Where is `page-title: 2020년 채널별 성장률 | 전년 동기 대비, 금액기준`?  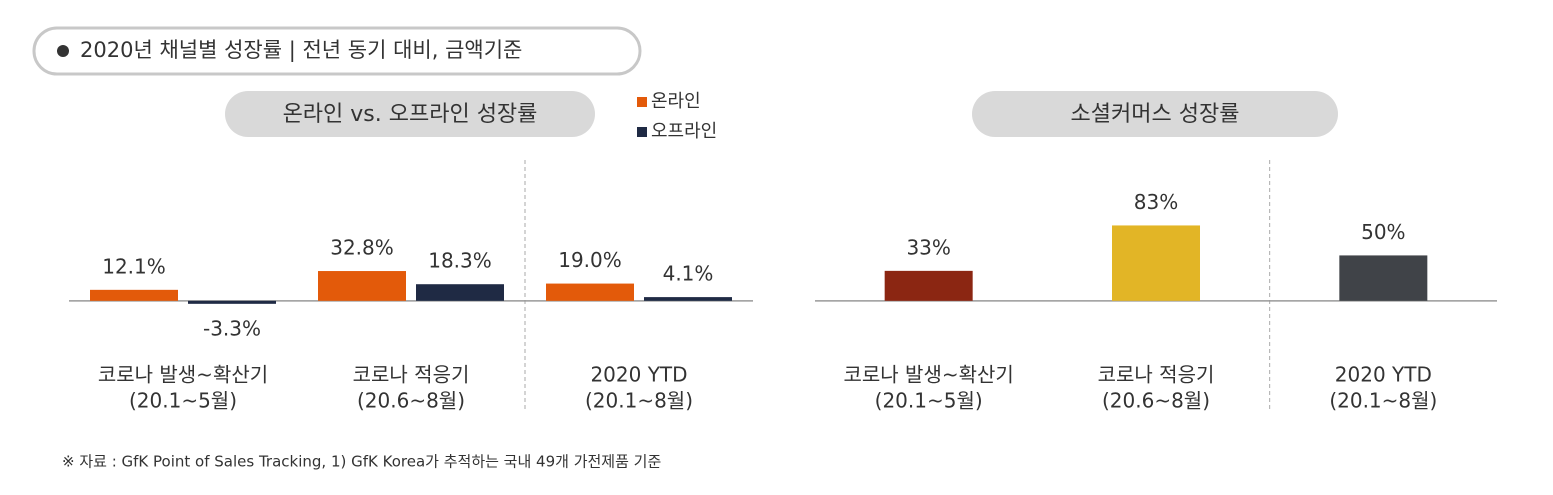 page-title: 2020년 채널별 성장률 | 전년 동기 대비, 금액기준 is located at coordinates (301, 50).